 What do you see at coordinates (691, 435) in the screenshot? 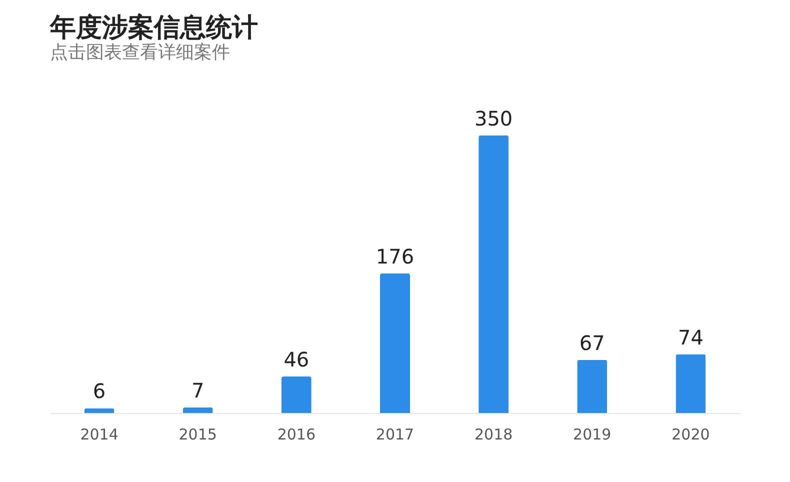
I see `x-tick-label: 2020` at bounding box center [691, 435].